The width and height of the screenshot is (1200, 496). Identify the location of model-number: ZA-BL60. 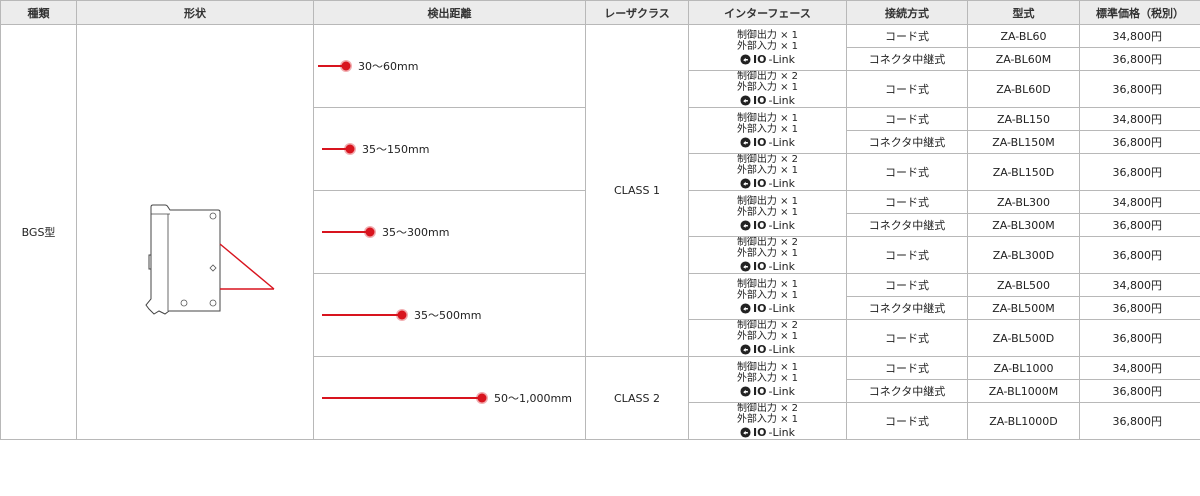
(1023, 36).